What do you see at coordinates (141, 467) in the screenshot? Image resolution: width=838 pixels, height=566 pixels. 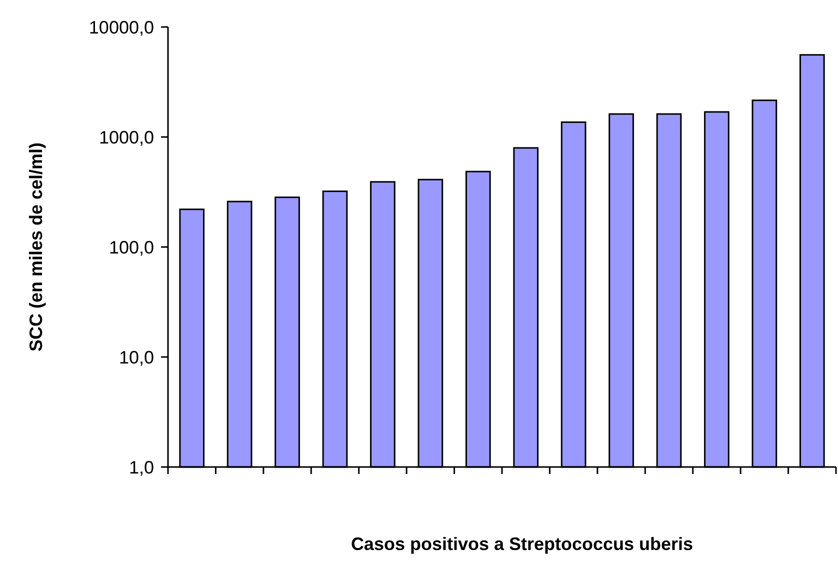 I see `y-tick-label: 1,0` at bounding box center [141, 467].